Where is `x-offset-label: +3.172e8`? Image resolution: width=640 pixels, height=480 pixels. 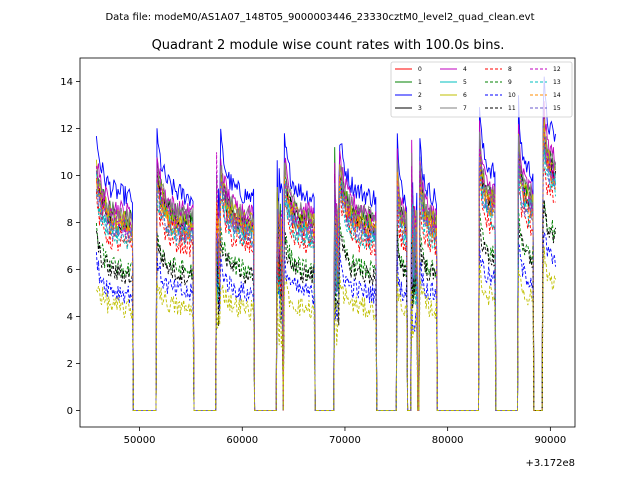
x-offset-label: +3.172e8 is located at coordinates (550, 463).